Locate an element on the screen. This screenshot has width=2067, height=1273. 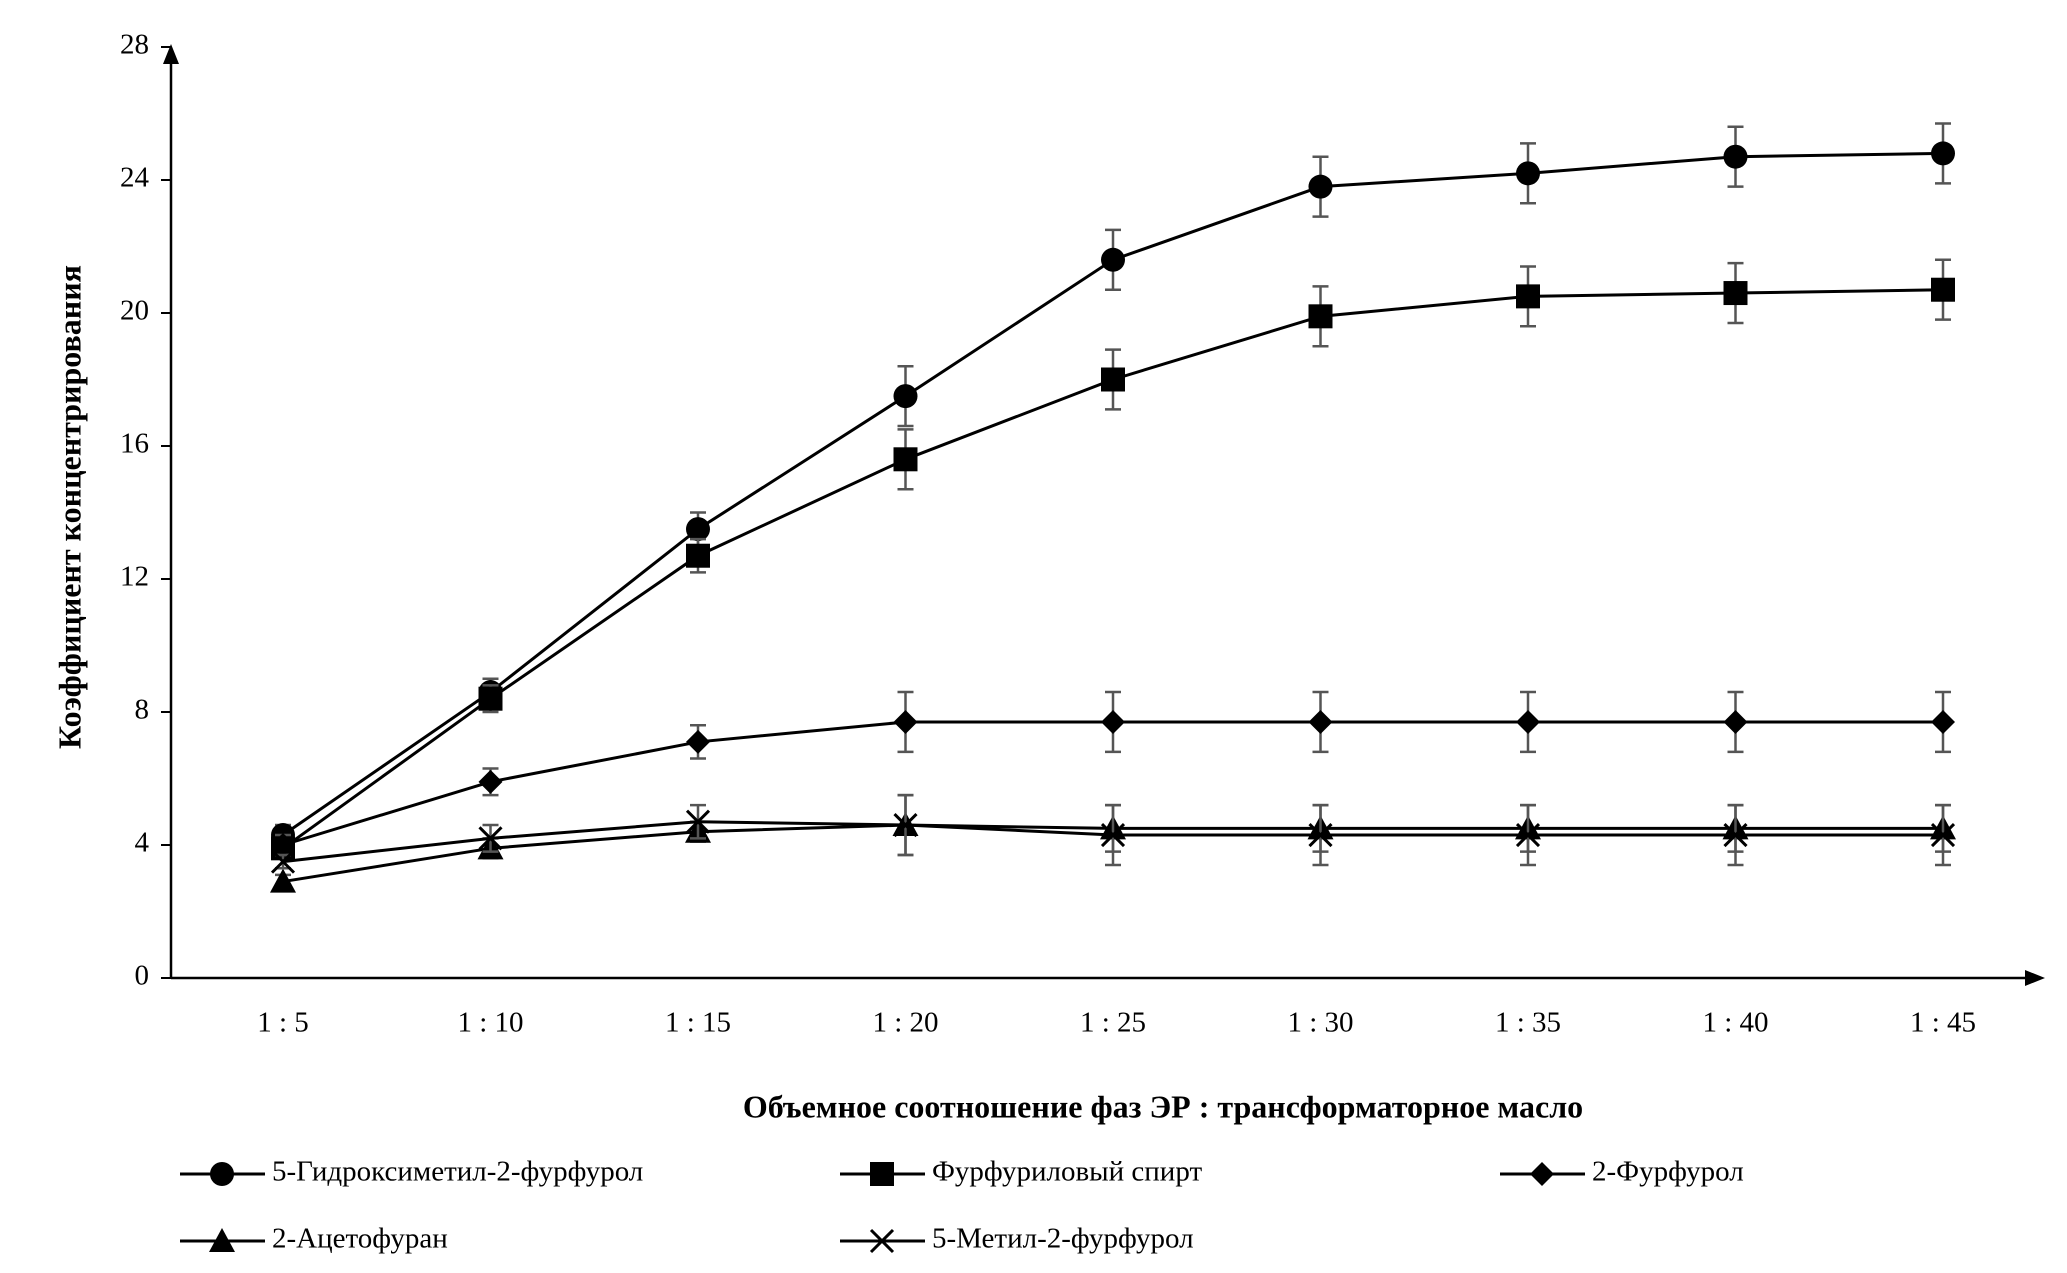
y-tick-label: 24 is located at coordinates (135, 178).